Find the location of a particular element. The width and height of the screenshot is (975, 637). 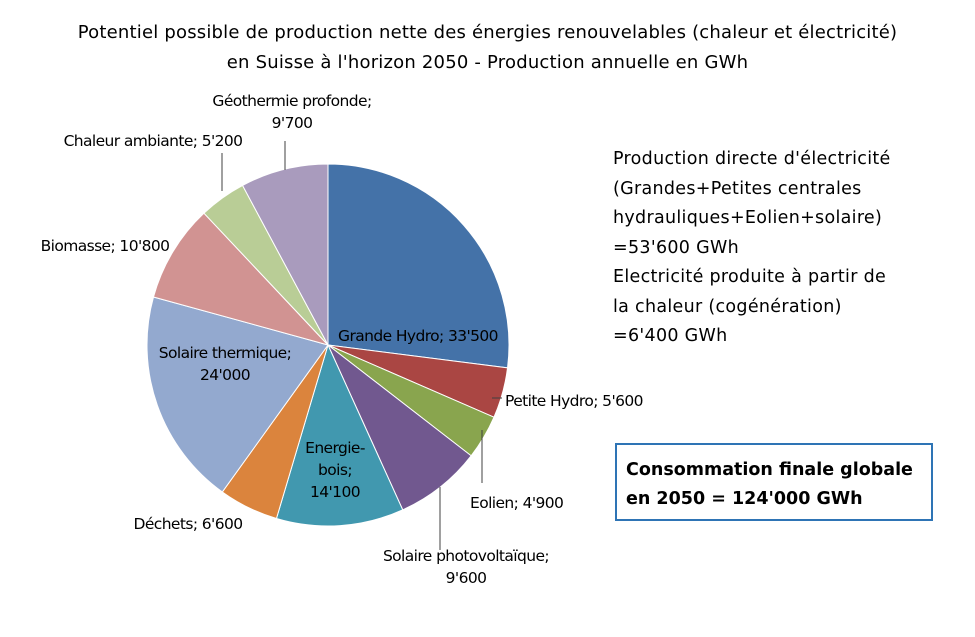

note-line-2: (Grandes+Petites centrales is located at coordinates (737, 188).